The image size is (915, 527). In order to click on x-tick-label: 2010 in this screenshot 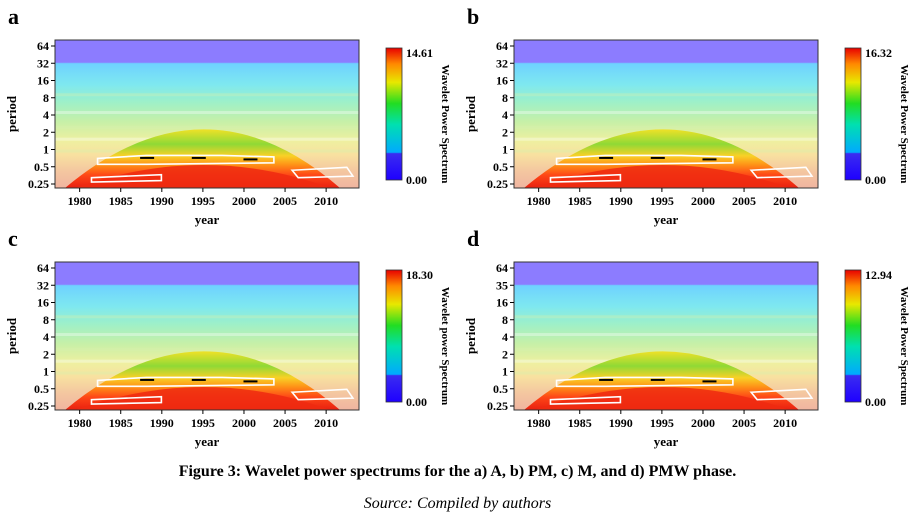, I will do `click(785, 201)`.